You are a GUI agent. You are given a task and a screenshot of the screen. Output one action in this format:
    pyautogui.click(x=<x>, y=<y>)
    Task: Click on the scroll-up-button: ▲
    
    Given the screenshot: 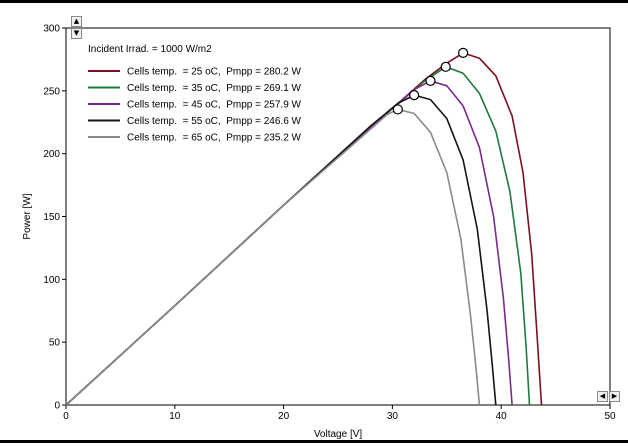 What is the action you would take?
    pyautogui.click(x=76, y=21)
    